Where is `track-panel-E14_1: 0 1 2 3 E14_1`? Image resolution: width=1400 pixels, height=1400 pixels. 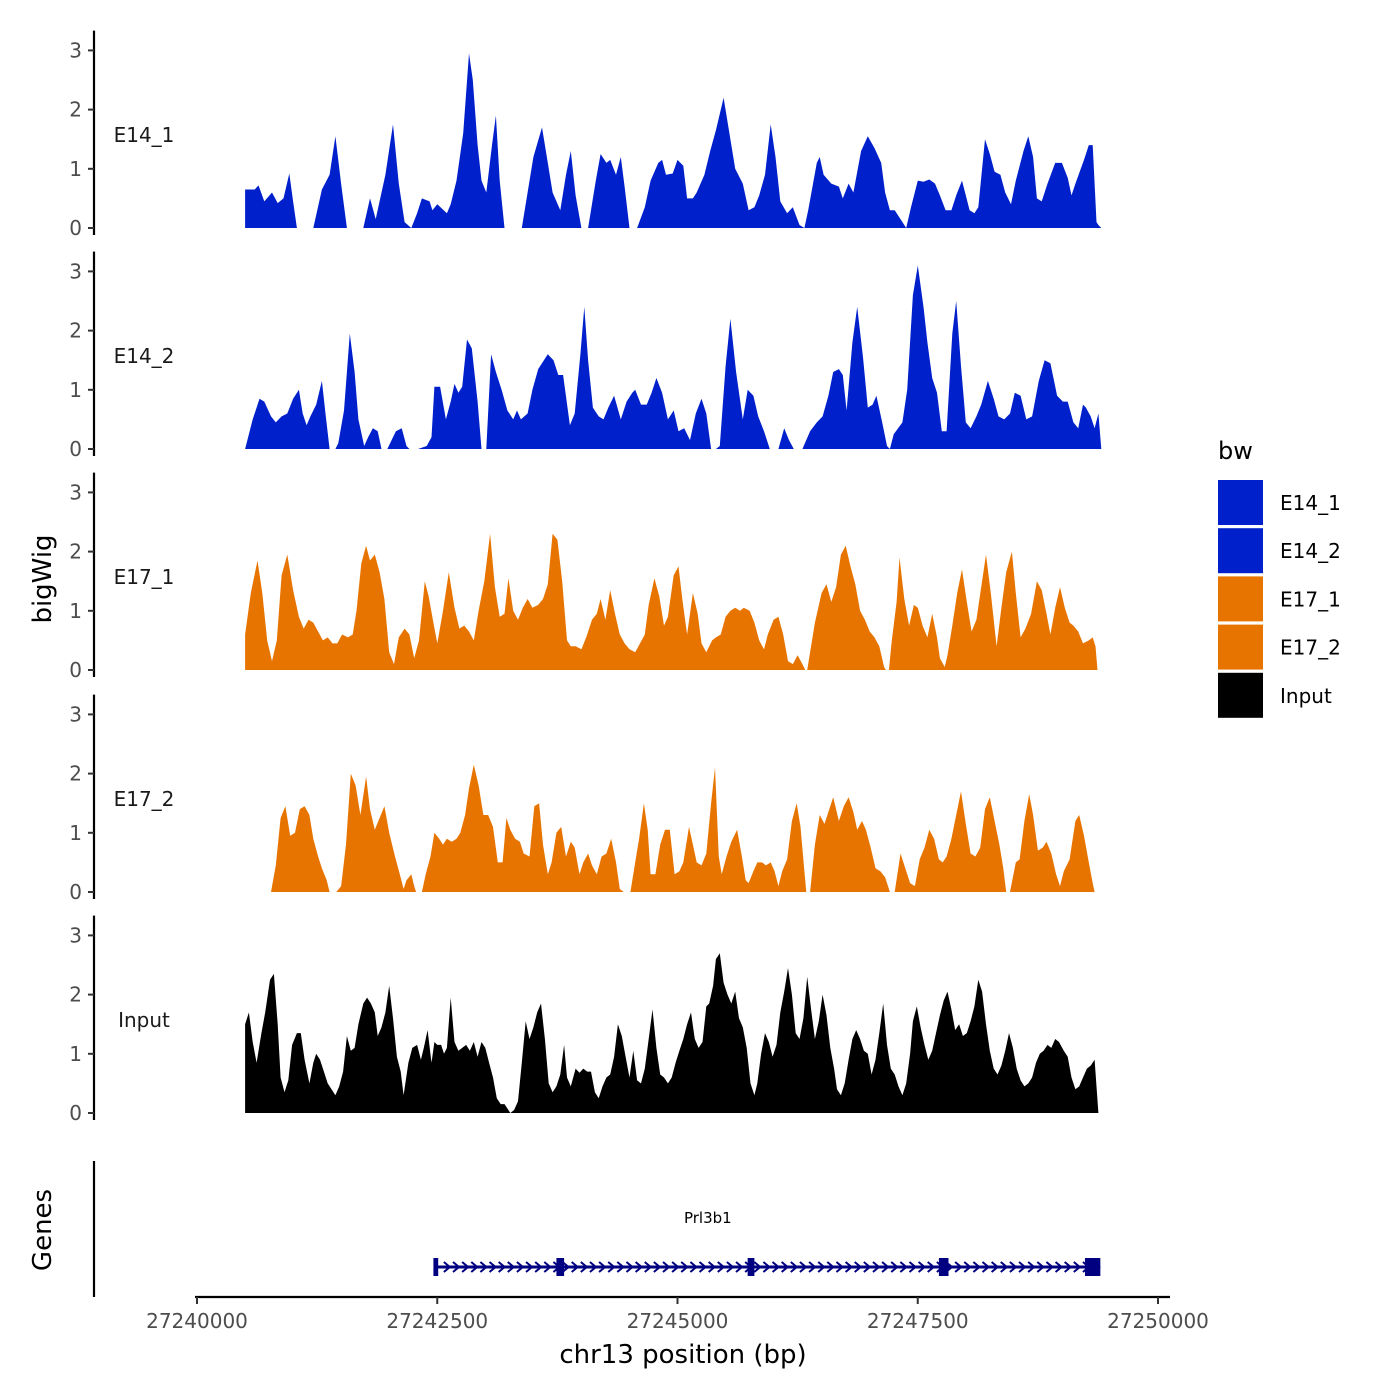 track-panel-E14_1: 0 1 2 3 E14_1 is located at coordinates (585, 135).